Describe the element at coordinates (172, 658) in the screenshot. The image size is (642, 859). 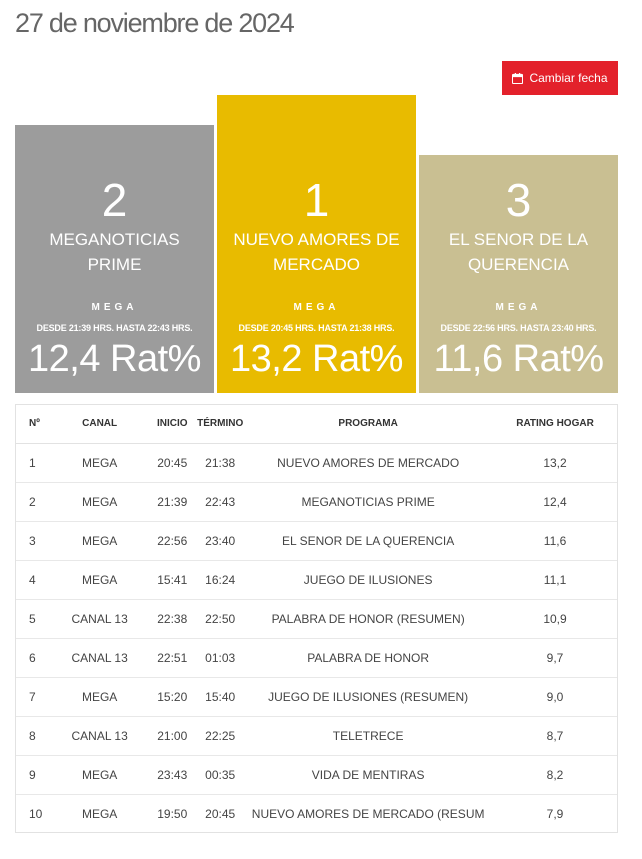
I see `row-inicio: 22:51` at that location.